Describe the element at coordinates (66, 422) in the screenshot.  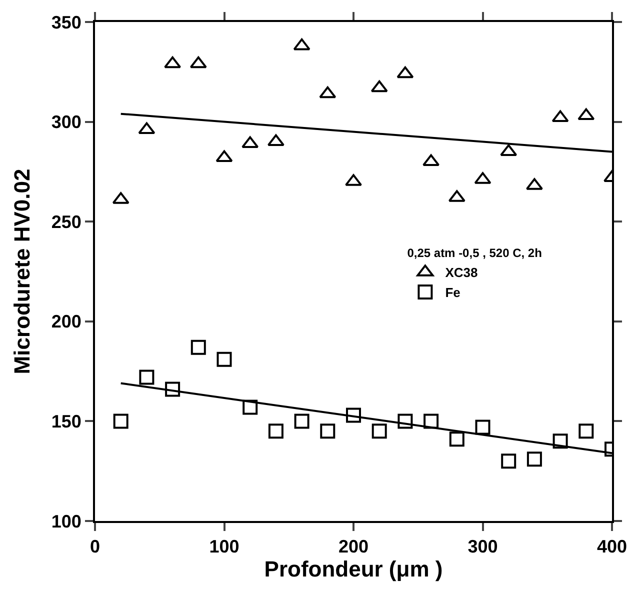
I see `y-tick-label: 150` at that location.